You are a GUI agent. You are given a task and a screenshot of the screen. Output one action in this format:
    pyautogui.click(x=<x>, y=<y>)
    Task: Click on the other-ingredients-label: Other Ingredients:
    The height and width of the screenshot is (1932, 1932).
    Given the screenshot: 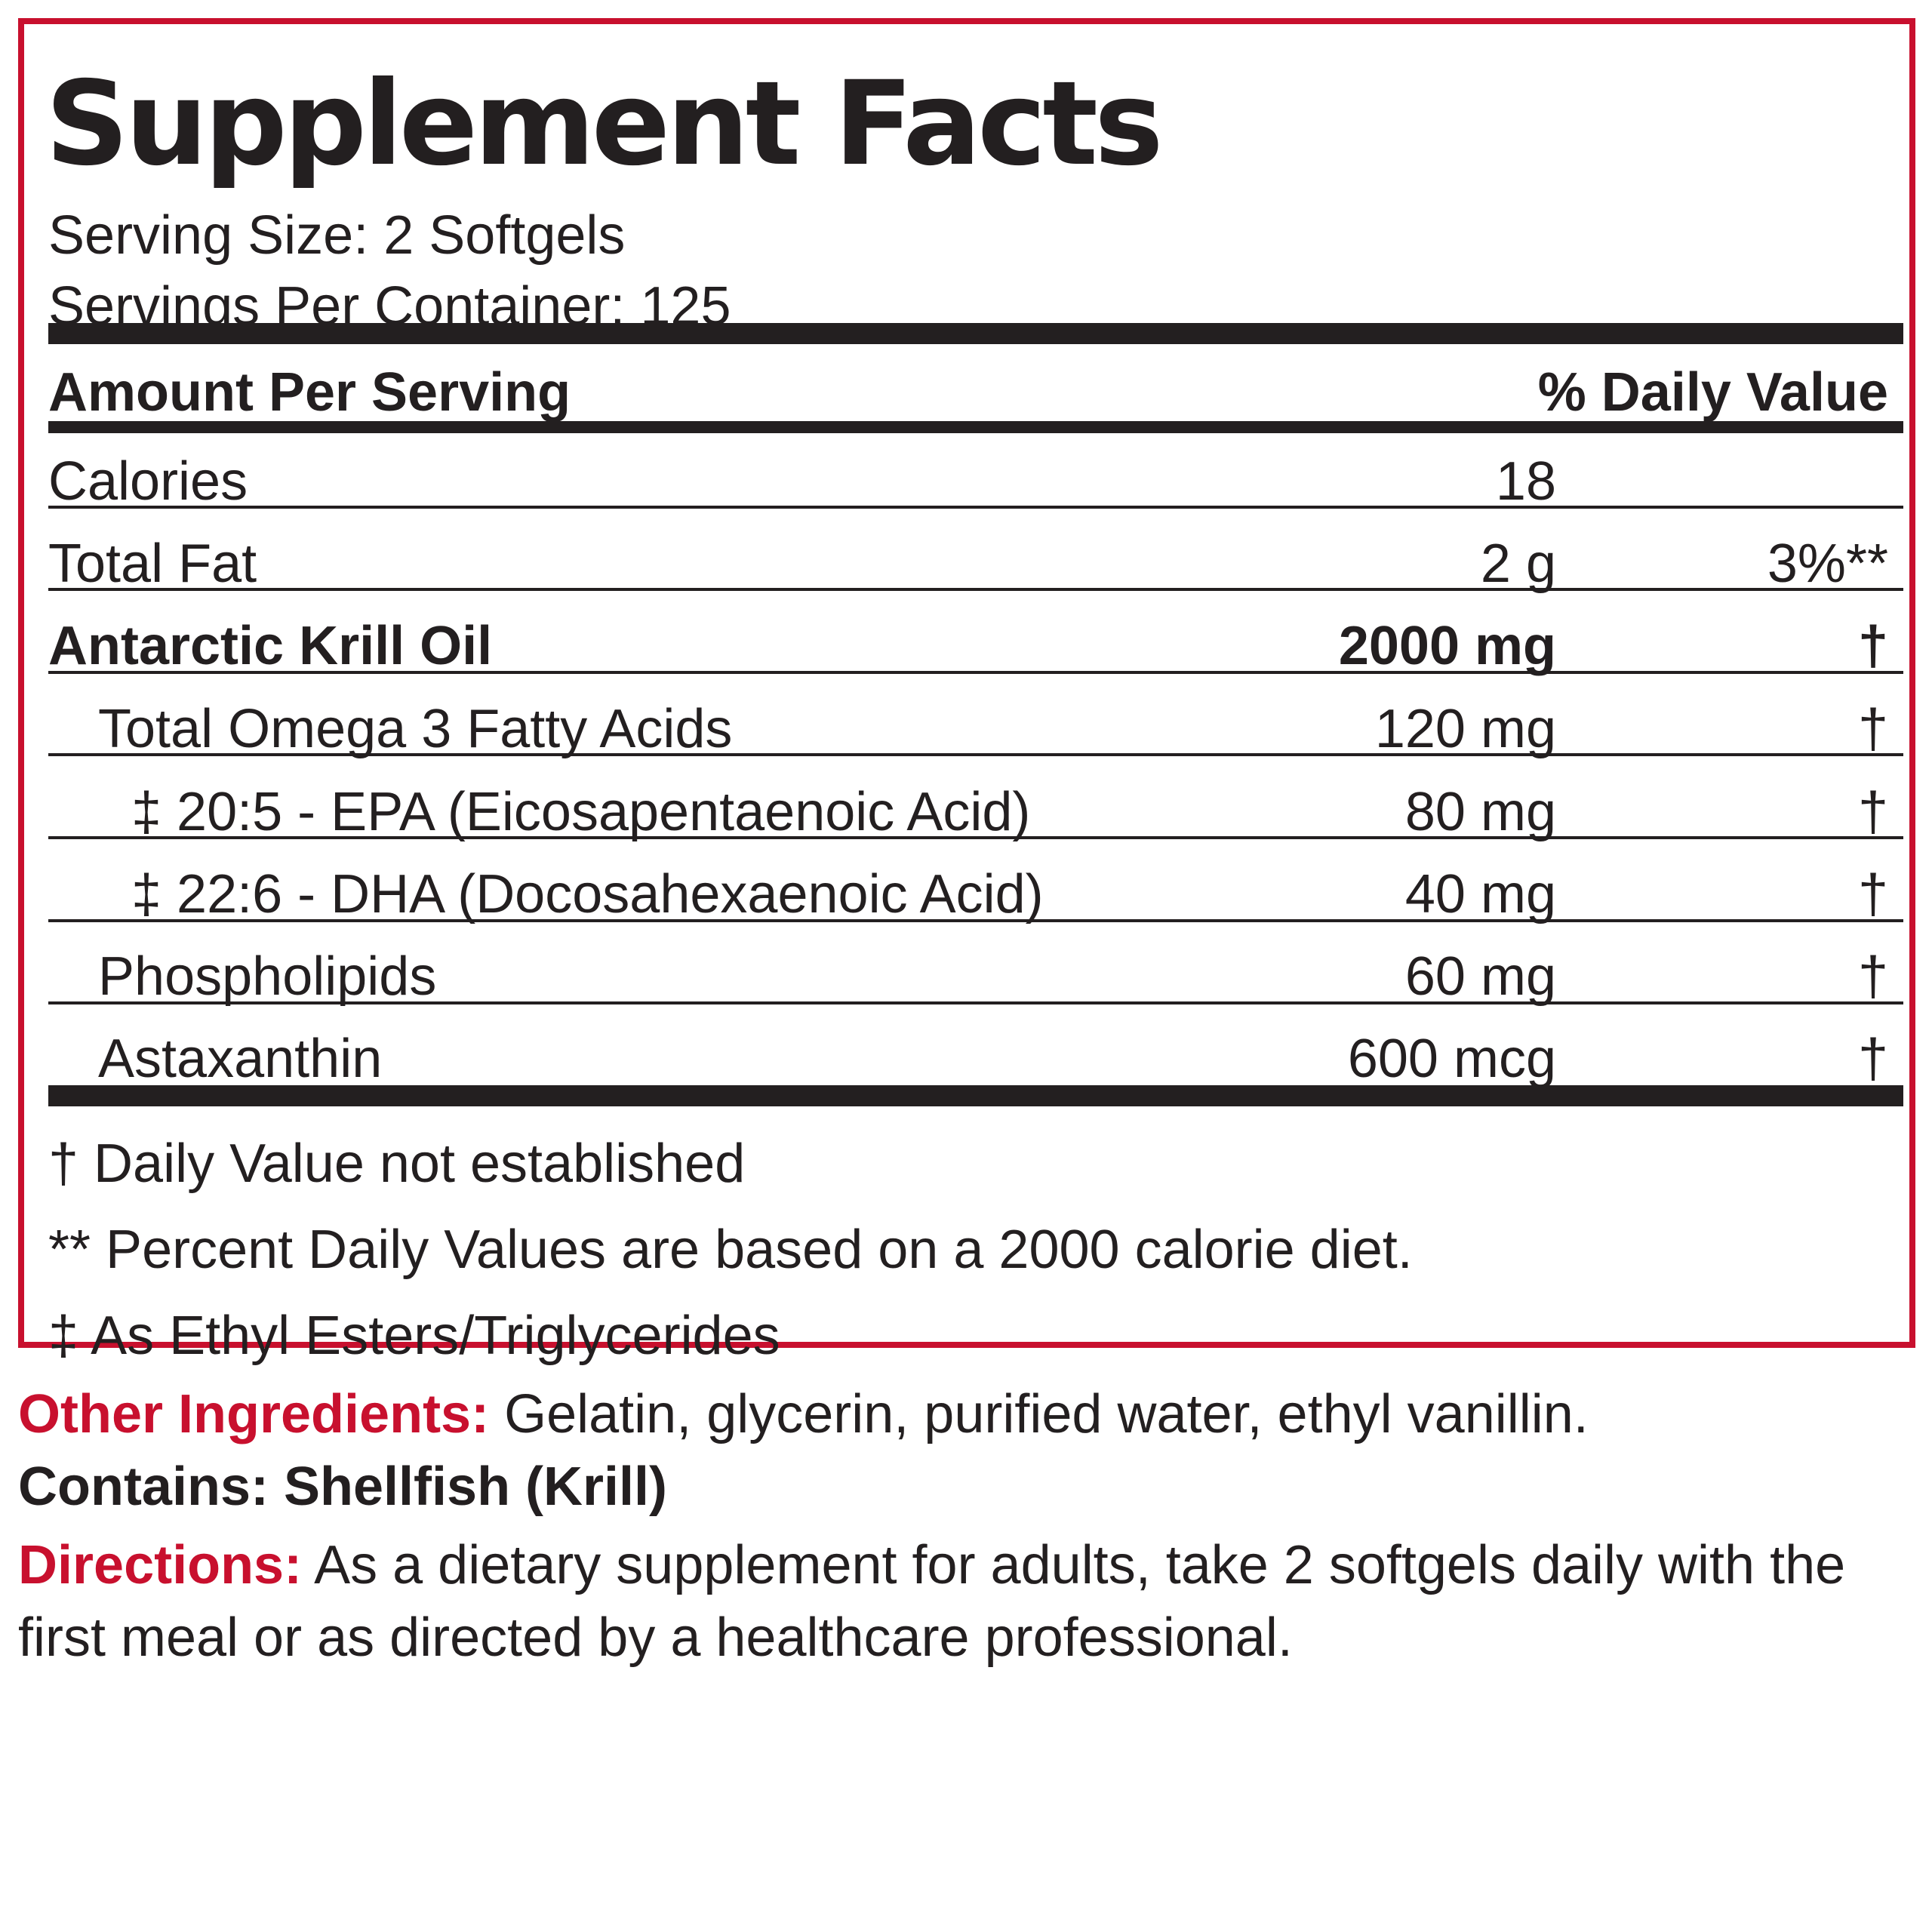 What is the action you would take?
    pyautogui.click(x=254, y=1414)
    